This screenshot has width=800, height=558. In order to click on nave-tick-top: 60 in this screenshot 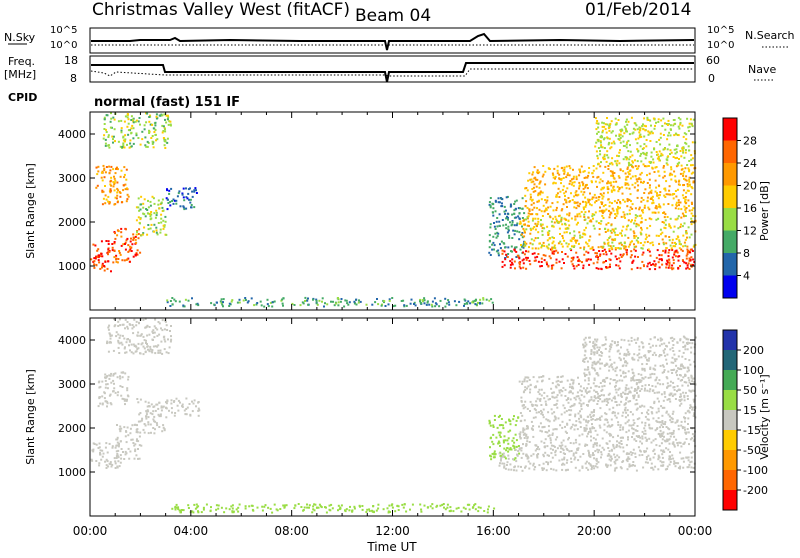, I will do `click(713, 60)`.